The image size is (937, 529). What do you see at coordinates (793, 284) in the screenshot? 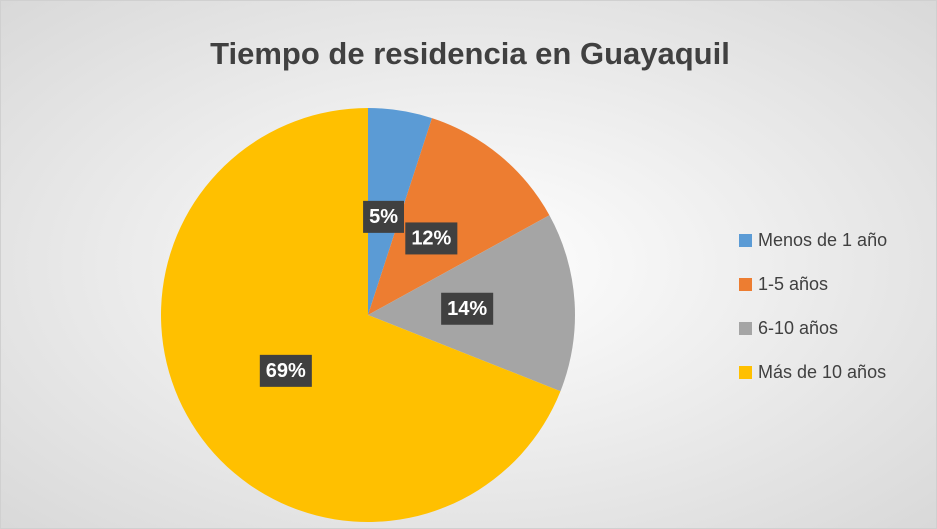
I see `legend-label: 1-5 años` at bounding box center [793, 284].